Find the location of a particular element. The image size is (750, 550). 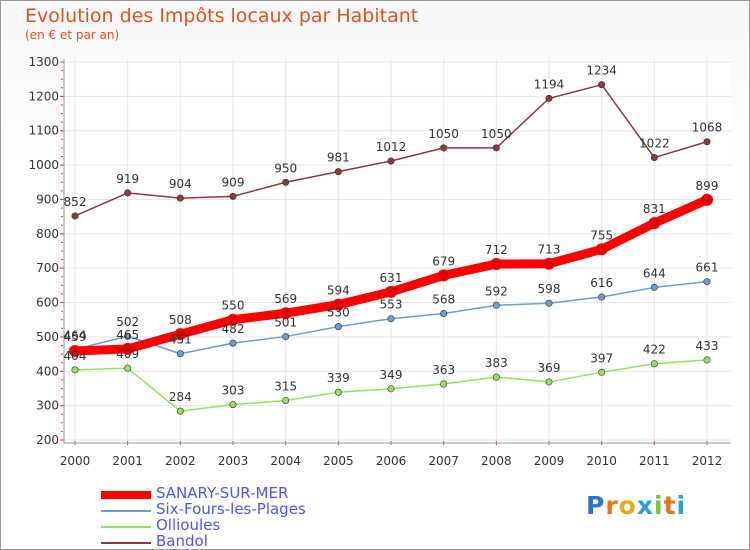

data-label-ollioules: 409 is located at coordinates (127, 354).